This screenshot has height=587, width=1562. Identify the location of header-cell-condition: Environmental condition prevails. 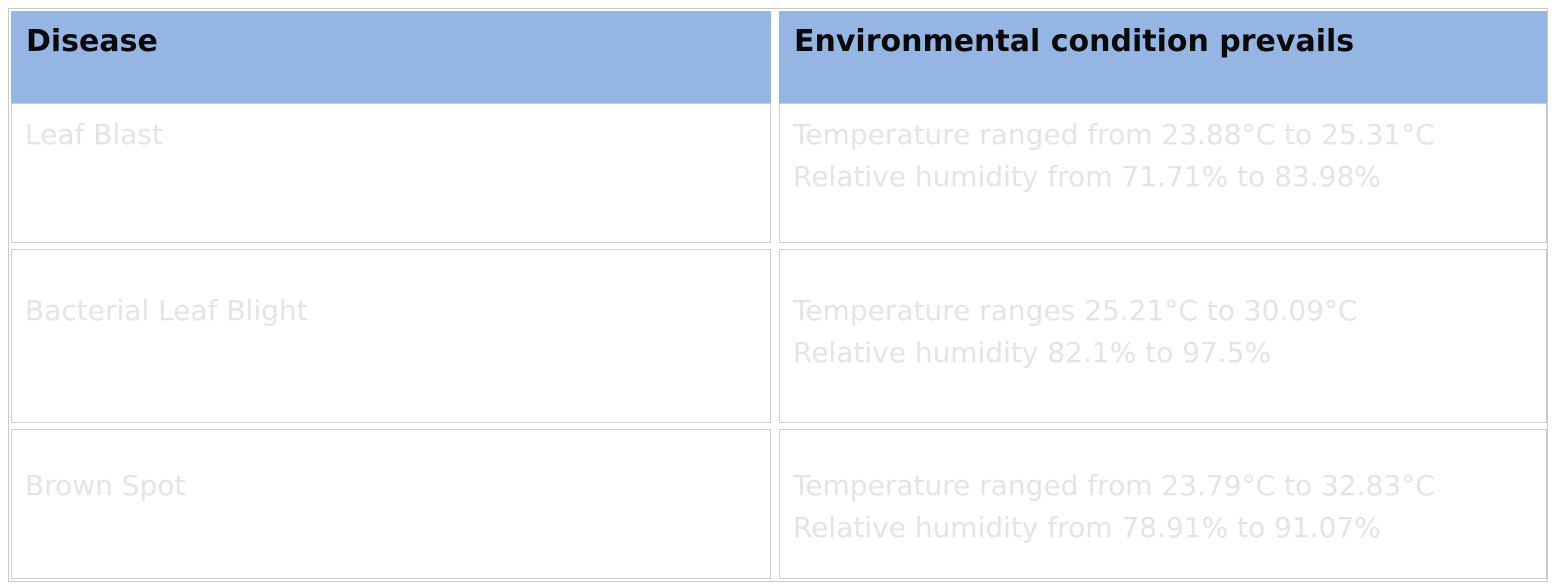
(1163, 57).